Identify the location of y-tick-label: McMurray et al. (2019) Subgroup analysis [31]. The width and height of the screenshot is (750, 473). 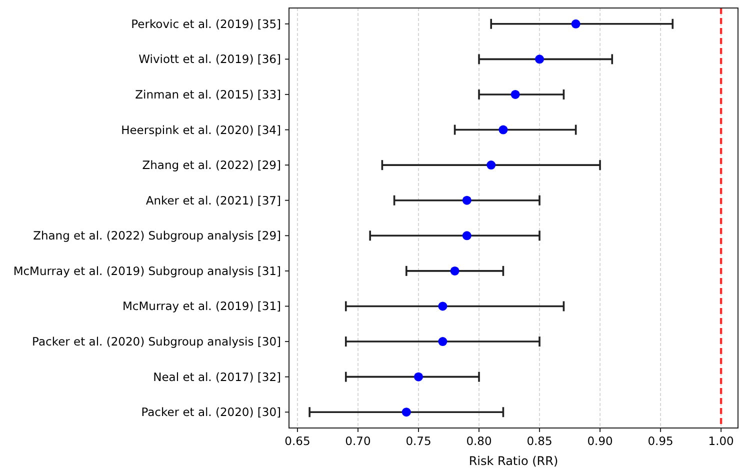
(147, 271).